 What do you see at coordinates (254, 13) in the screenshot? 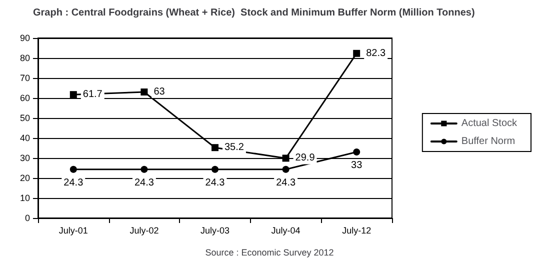
I see `chart-title: Graph : Central Foodgrains (Wheat + Rice) Stock and Minimum Buffer Norm (Million Tonnes)` at bounding box center [254, 13].